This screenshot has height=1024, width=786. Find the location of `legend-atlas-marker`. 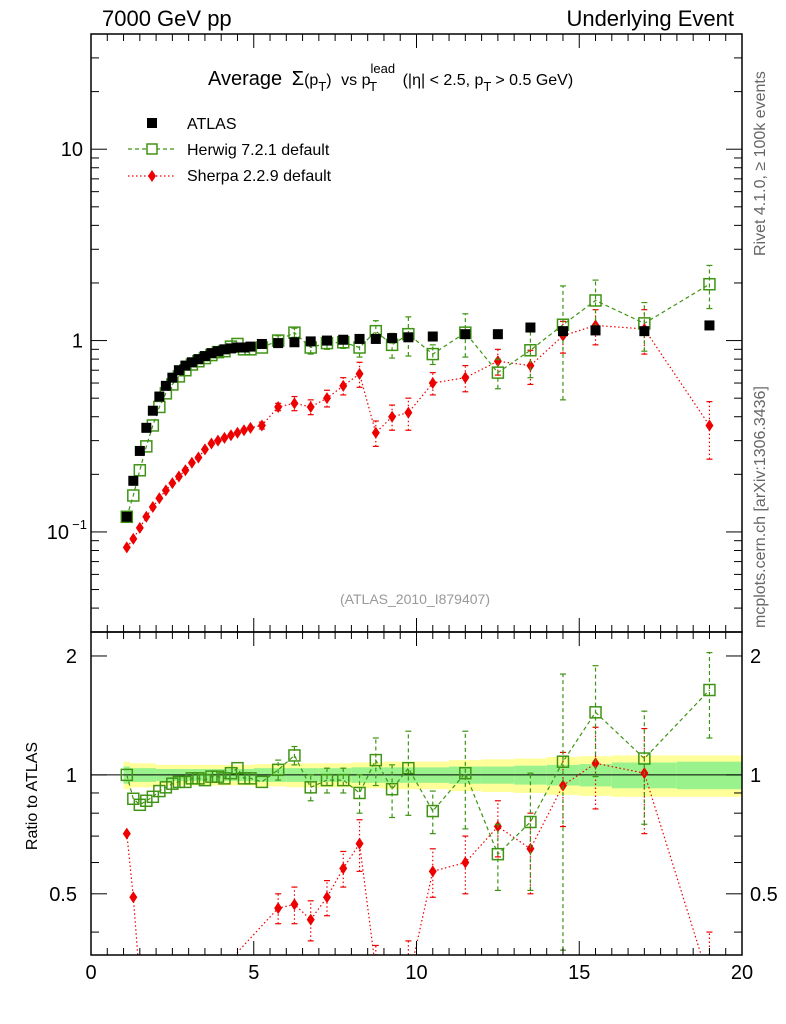

legend-atlas-marker is located at coordinates (152, 123).